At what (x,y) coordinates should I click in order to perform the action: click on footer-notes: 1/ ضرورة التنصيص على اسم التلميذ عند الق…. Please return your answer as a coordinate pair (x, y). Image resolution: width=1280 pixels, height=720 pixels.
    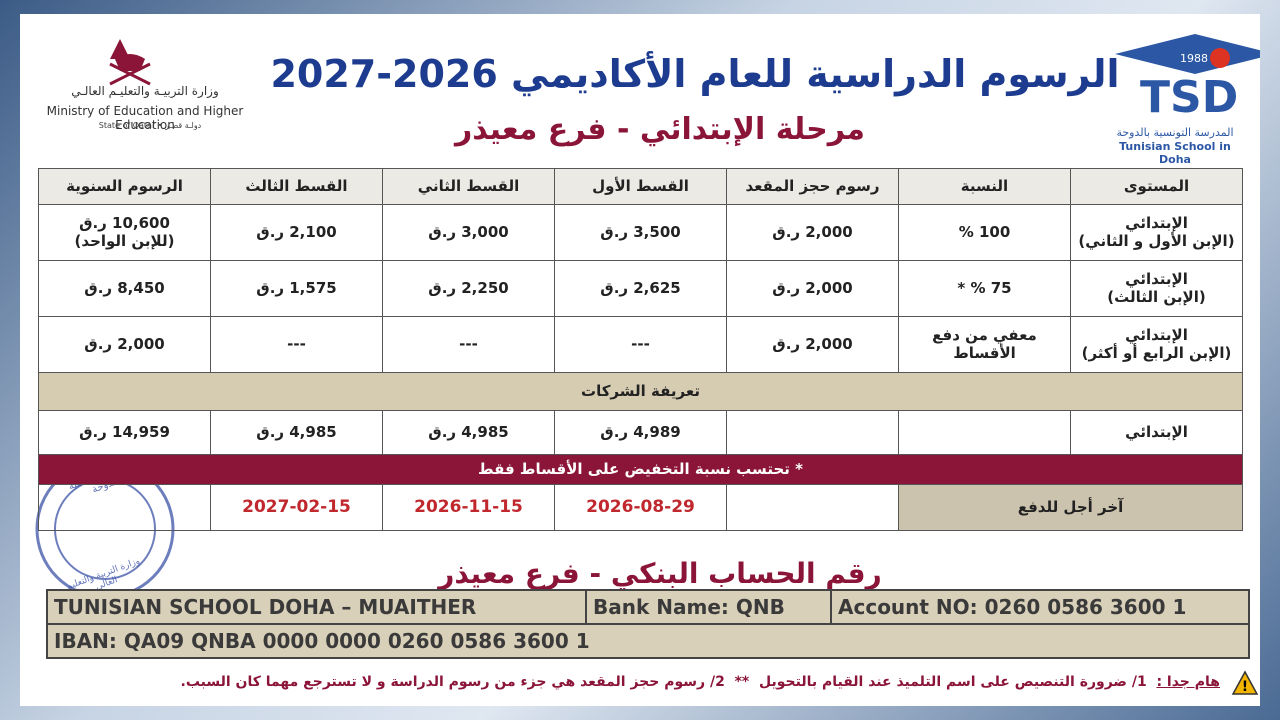
    Looking at the image, I should click on (663, 682).